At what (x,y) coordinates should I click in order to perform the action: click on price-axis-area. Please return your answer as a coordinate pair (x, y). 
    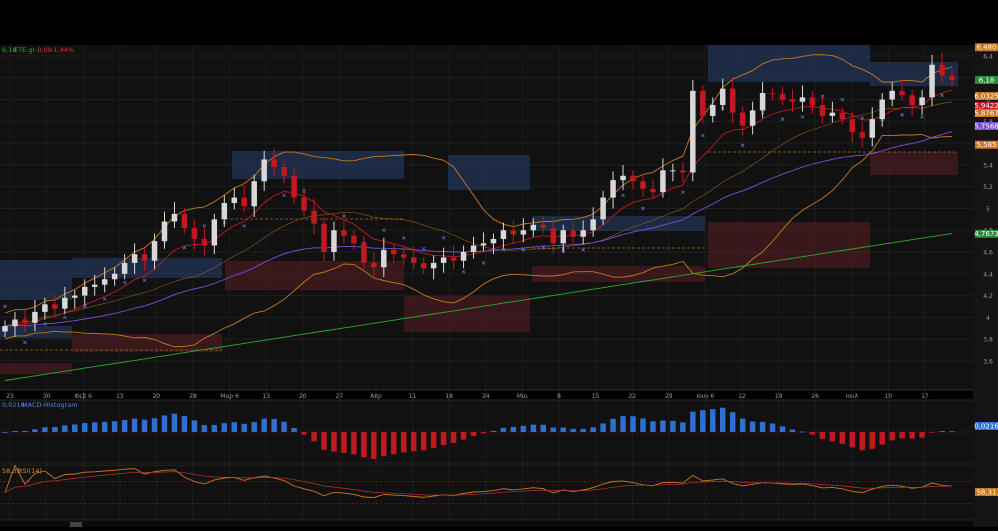
    Looking at the image, I should click on (985, 286).